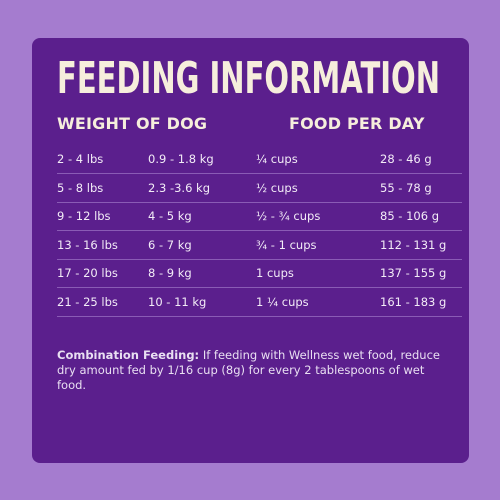 This screenshot has height=500, width=500. What do you see at coordinates (357, 123) in the screenshot?
I see `column-header: FOOD PER DAY` at bounding box center [357, 123].